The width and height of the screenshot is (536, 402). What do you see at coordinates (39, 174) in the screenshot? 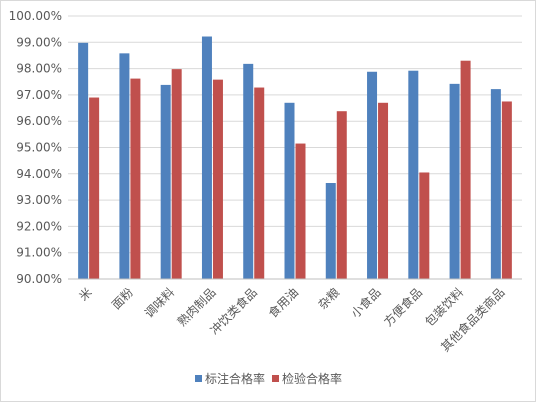
I see `y-tick-label: 94.00%` at bounding box center [39, 174].